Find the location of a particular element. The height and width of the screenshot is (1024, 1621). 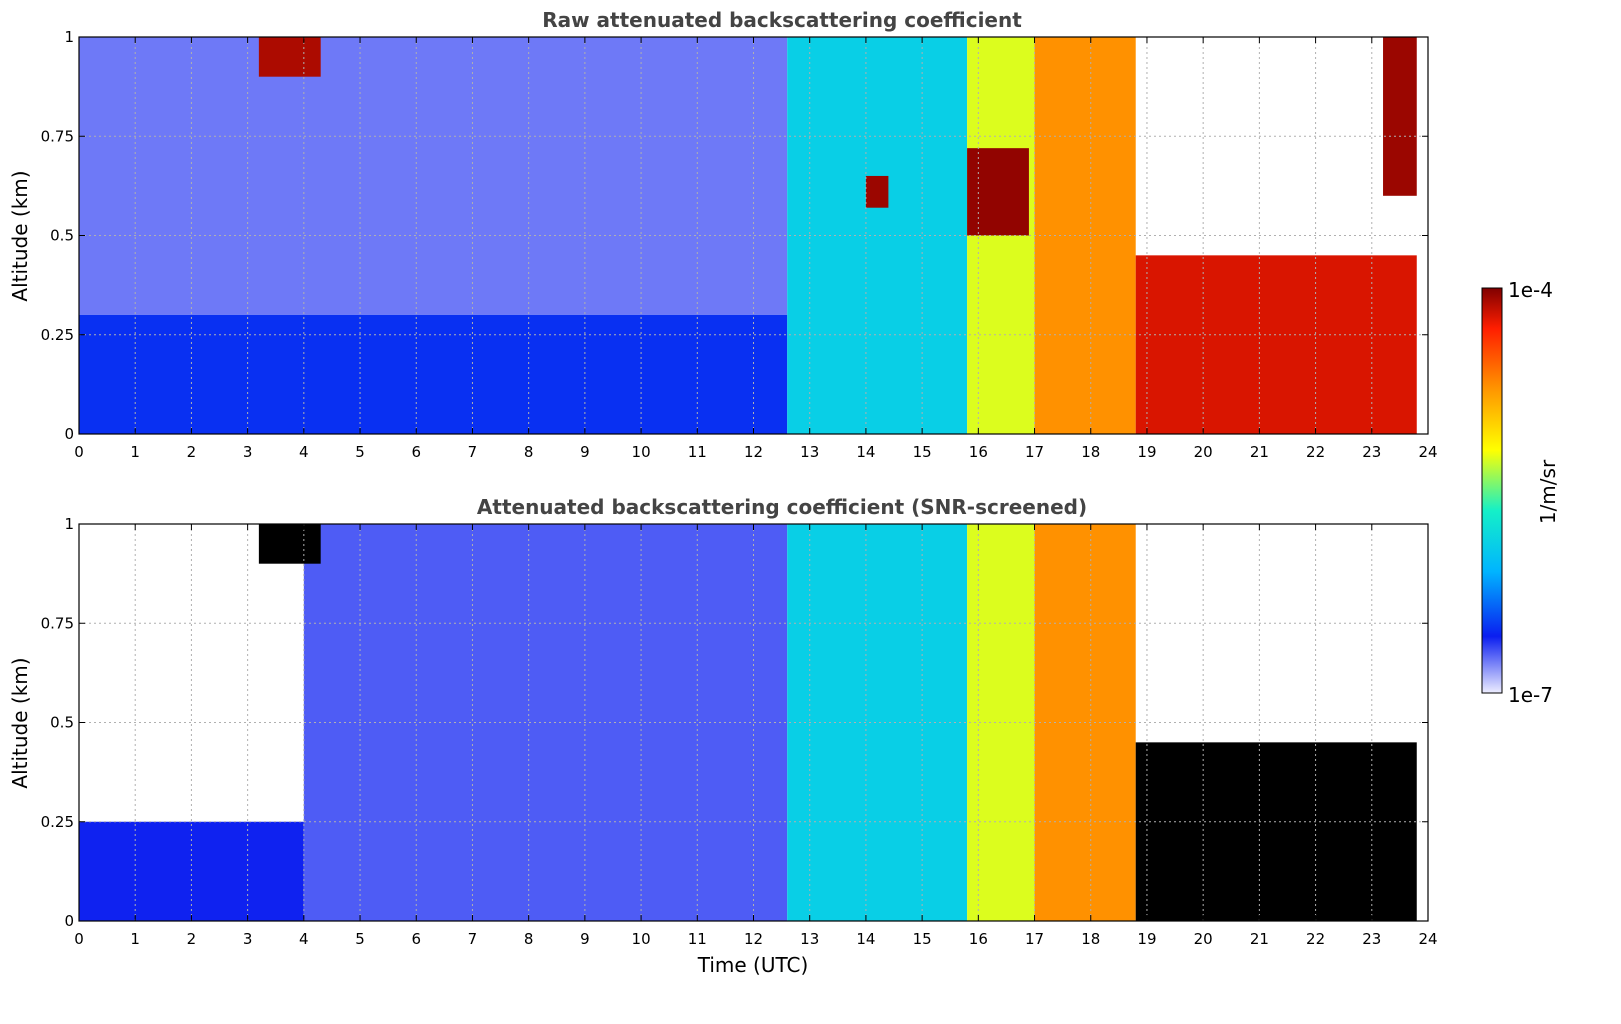

colorbar-unit-label: 1/m/sr is located at coordinates (1548, 491).